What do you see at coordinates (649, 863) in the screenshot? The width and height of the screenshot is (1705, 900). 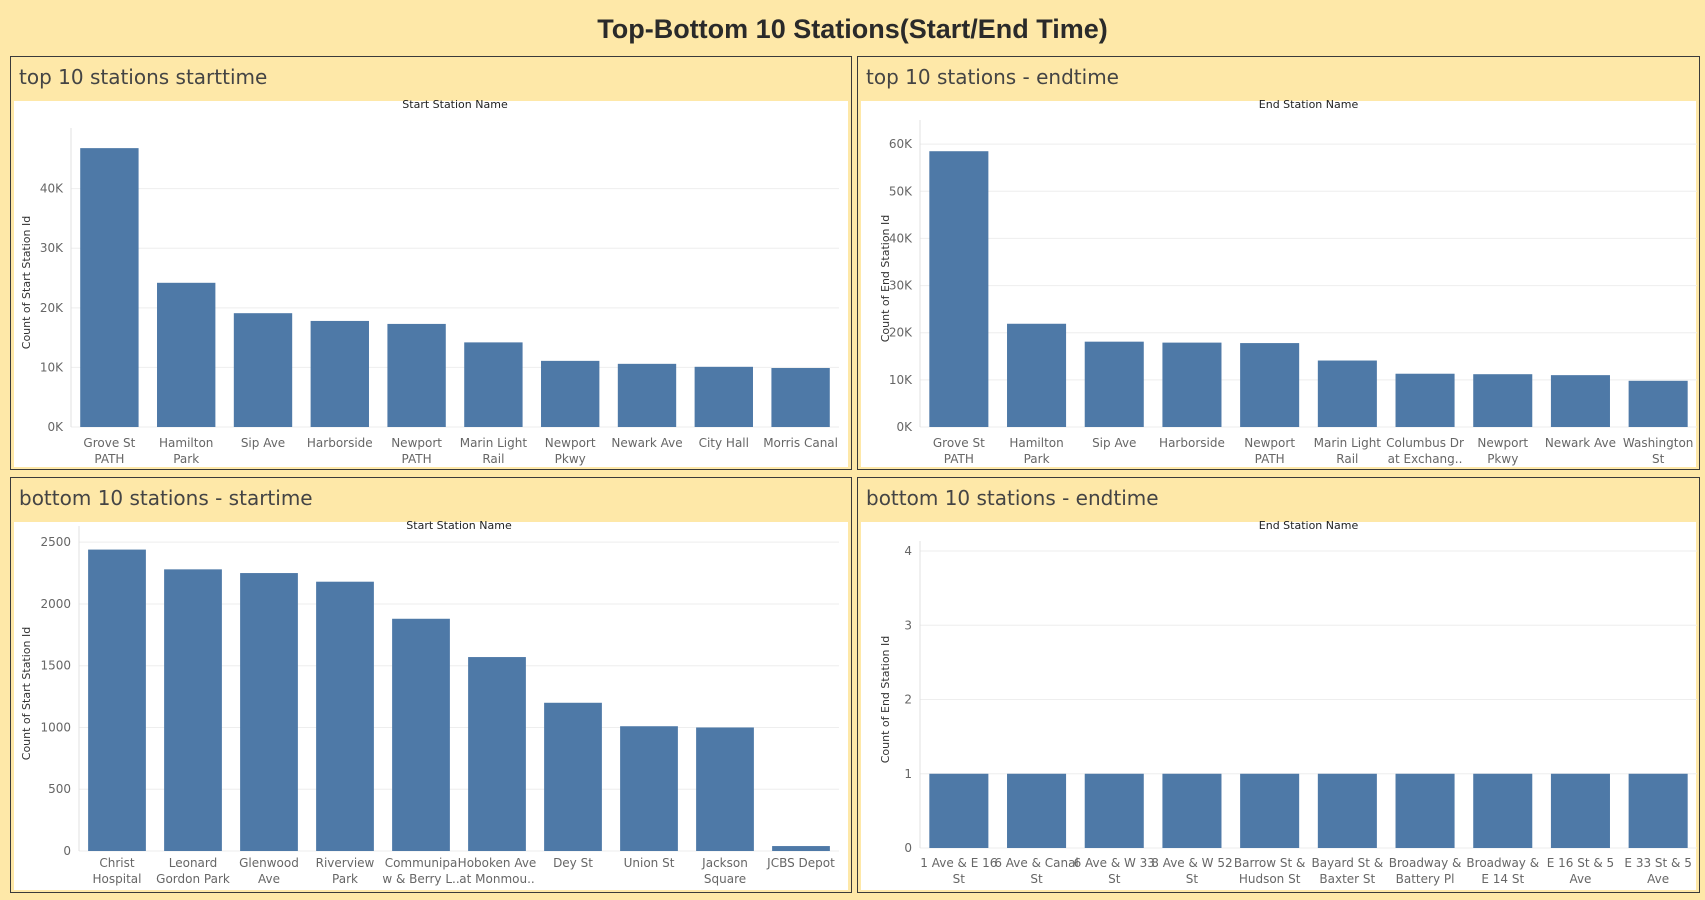 I see `x-category-label: Union St` at bounding box center [649, 863].